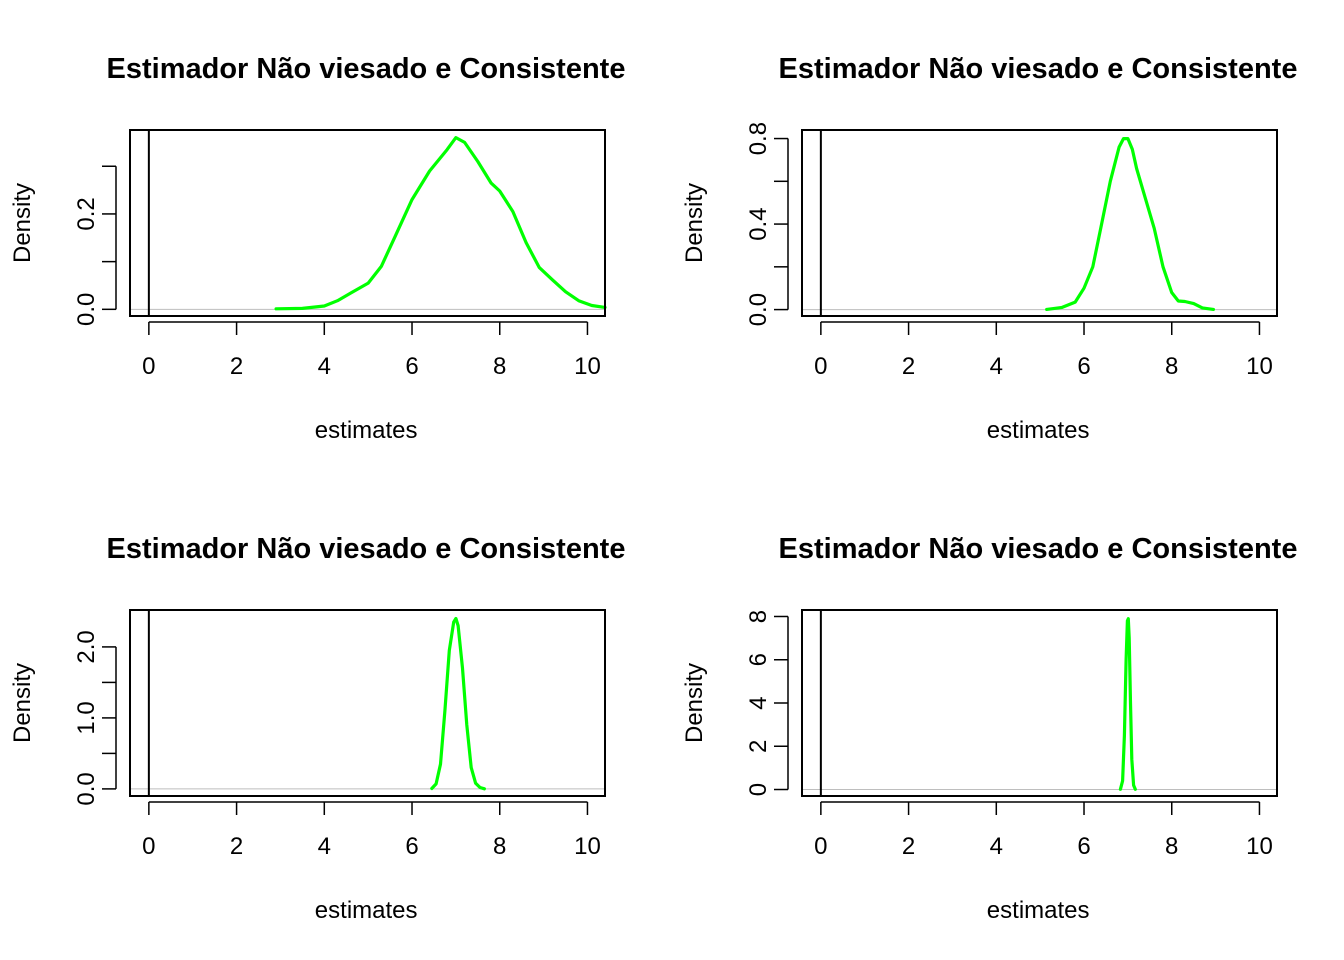  I want to click on y-tick-label: 8, so click(758, 616).